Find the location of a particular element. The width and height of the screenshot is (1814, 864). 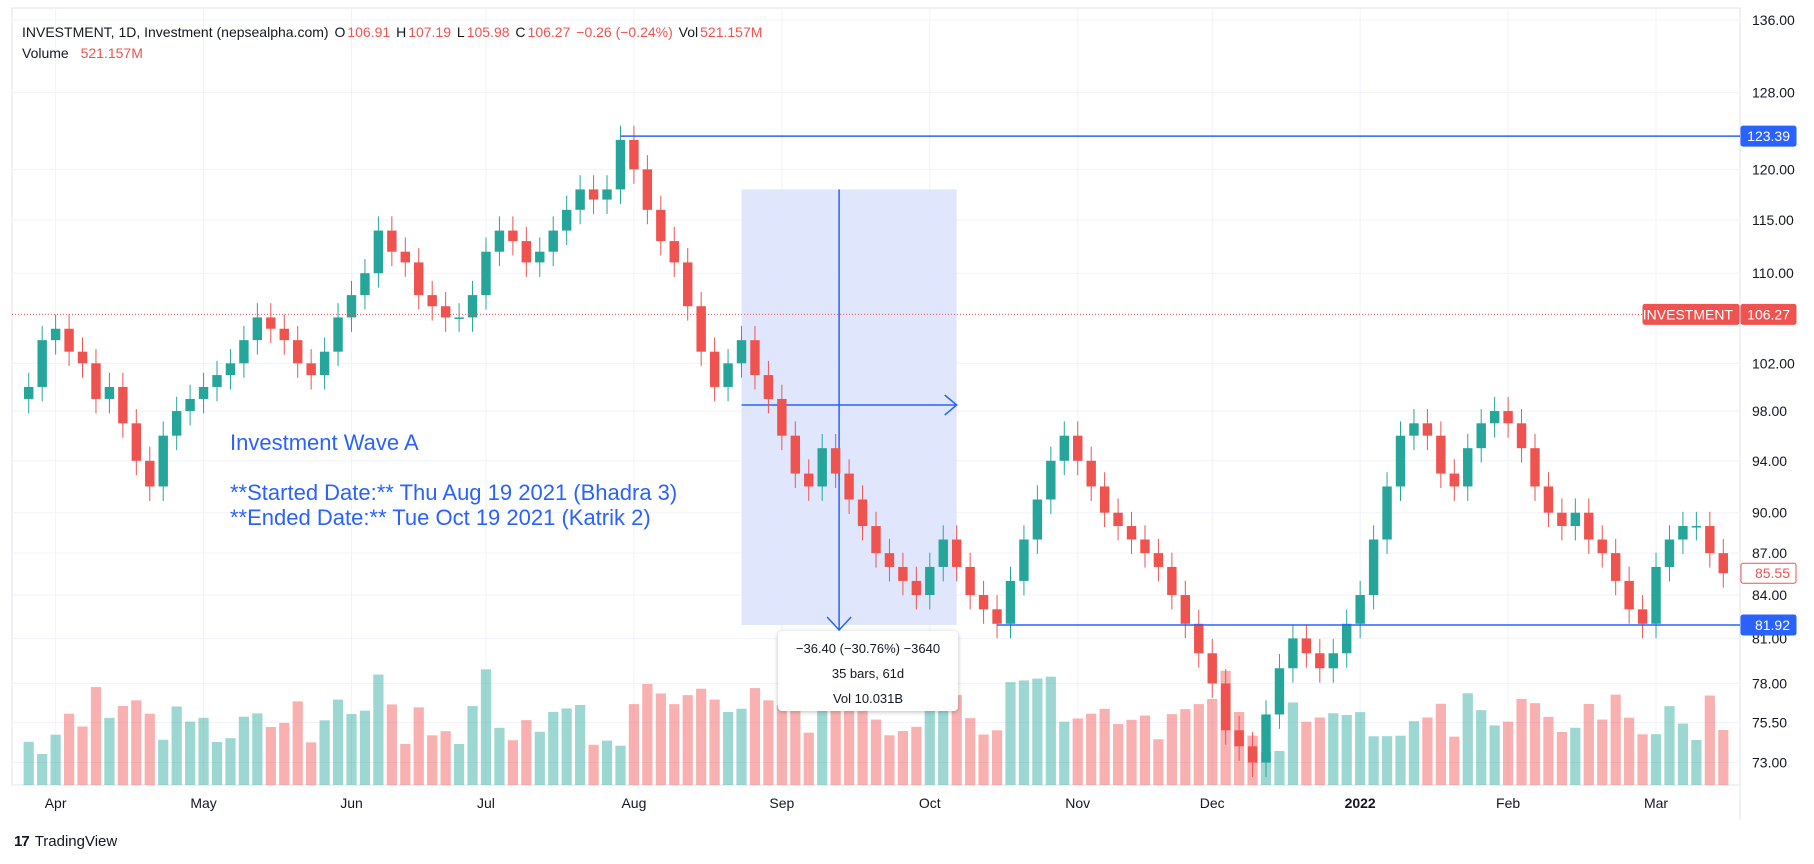

footer: 17 TradingView is located at coordinates (65, 841).